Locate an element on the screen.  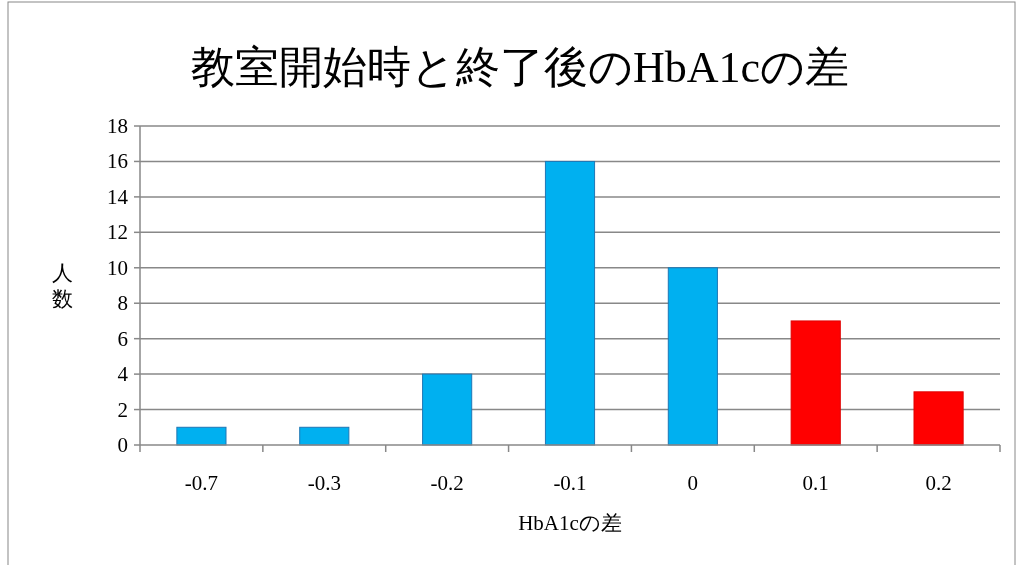
x-tick-label: 0.1 is located at coordinates (815, 483).